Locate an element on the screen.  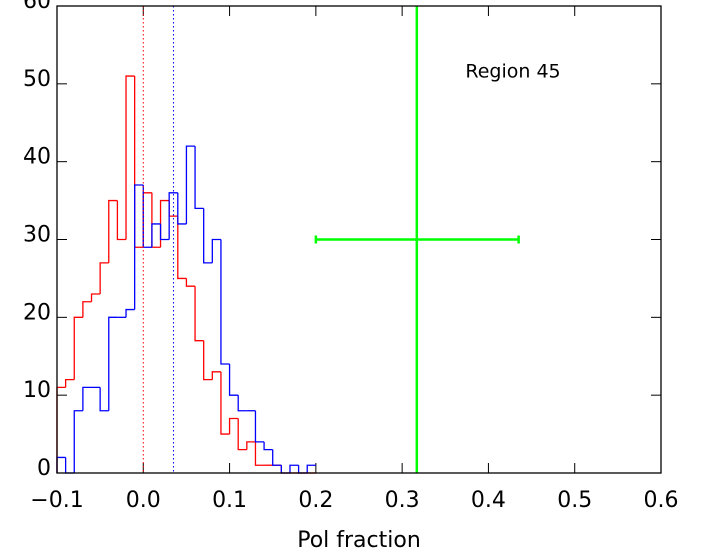
x-tick-label: 0.2 is located at coordinates (315, 500).